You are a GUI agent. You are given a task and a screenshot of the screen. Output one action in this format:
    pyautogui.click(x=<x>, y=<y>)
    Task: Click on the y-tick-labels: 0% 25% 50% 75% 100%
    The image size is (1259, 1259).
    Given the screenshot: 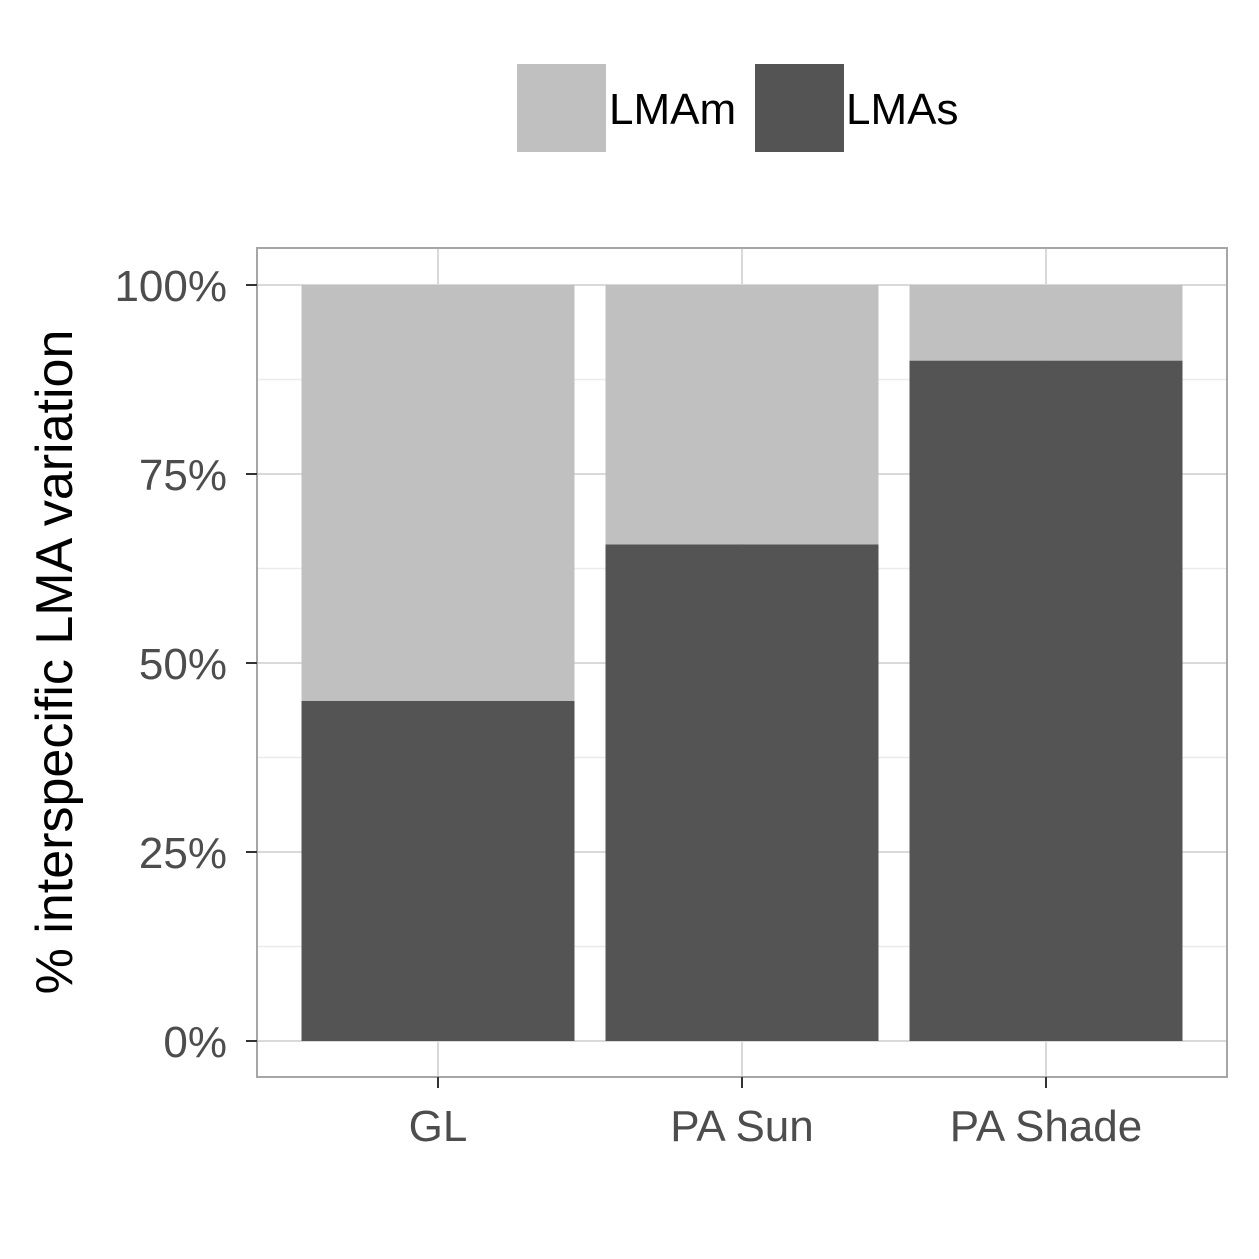 What is the action you would take?
    pyautogui.click(x=170, y=664)
    